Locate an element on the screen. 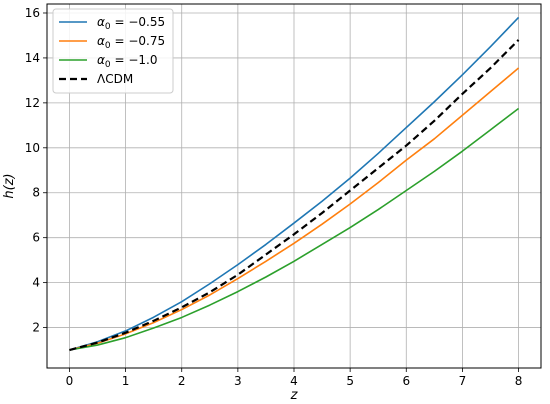  y-tick-label: 12 is located at coordinates (32, 103).